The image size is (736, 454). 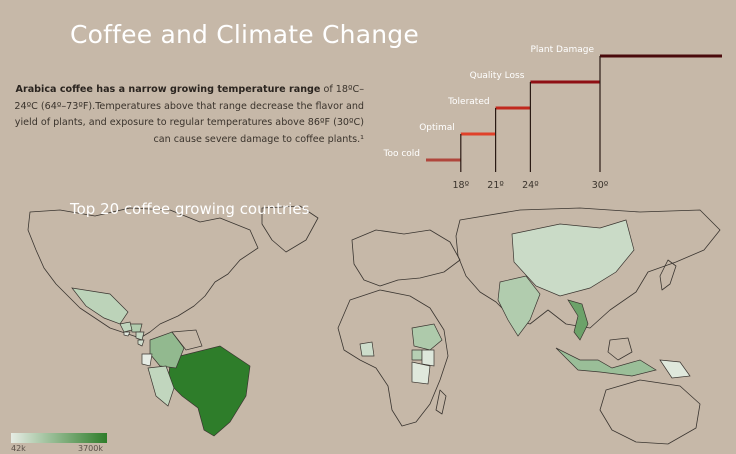 What do you see at coordinates (90, 448) in the screenshot?
I see `legend-max-label: 3700k` at bounding box center [90, 448].